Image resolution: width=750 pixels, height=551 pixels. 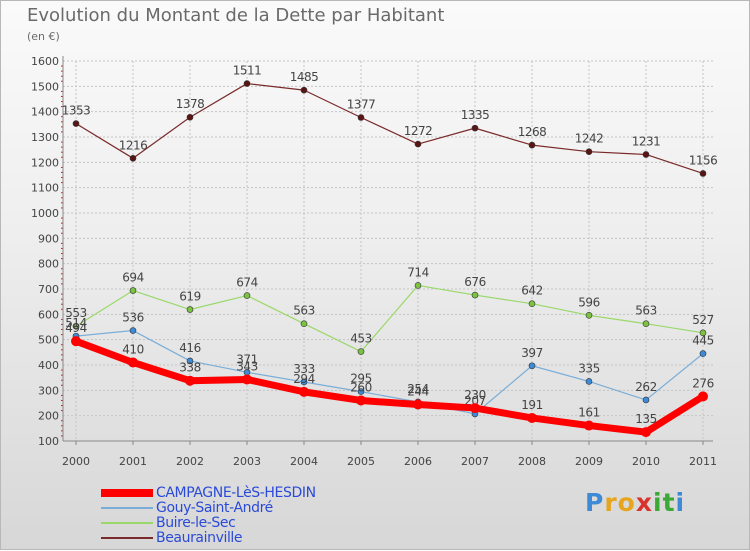 I want to click on unit-label: (en €), so click(x=43, y=36).